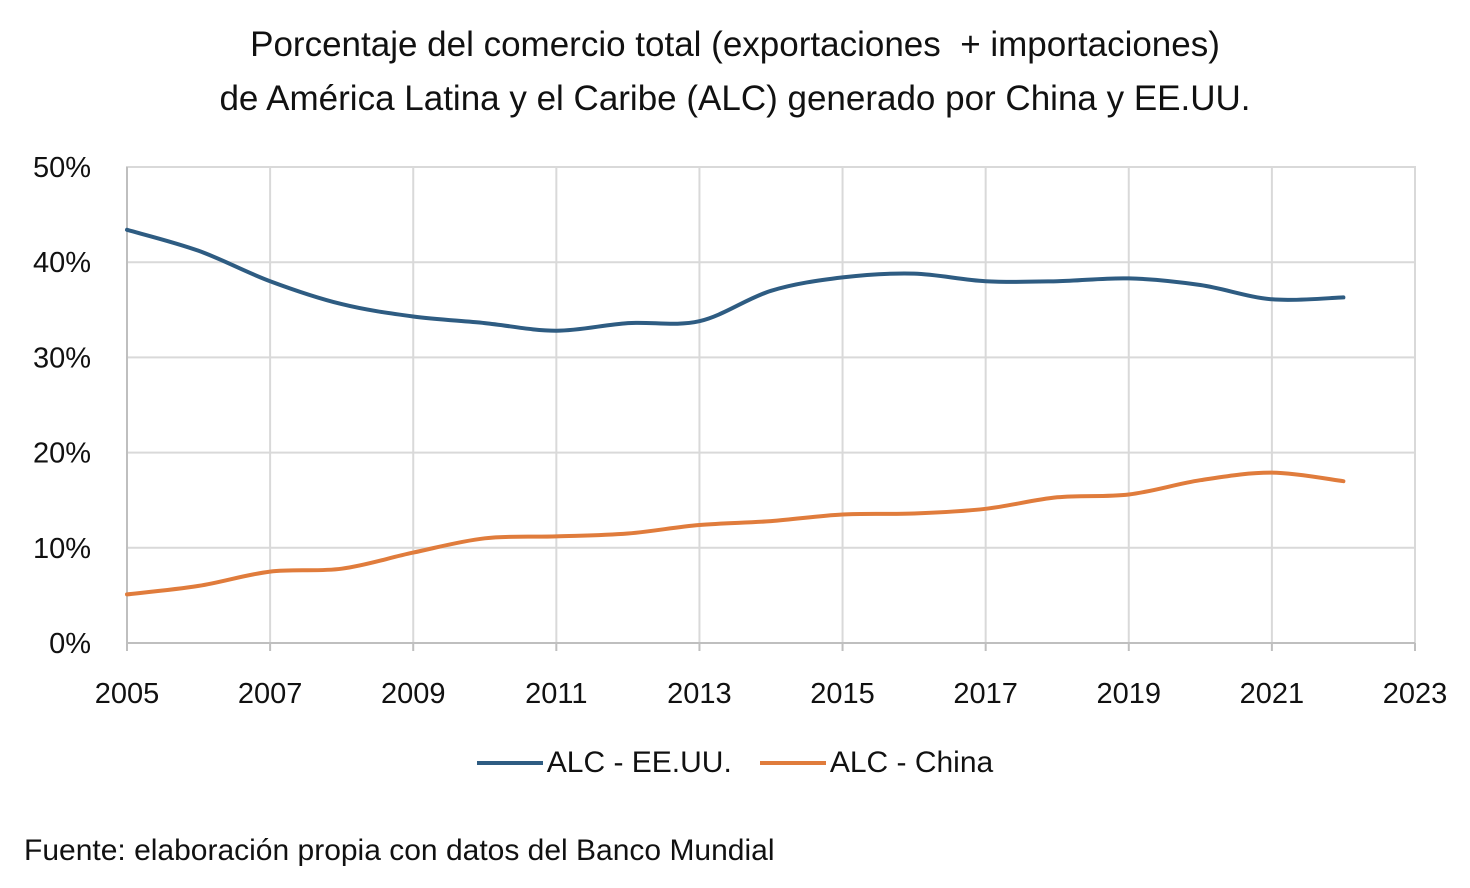  Describe the element at coordinates (509, 763) in the screenshot. I see `legend-swatch-us` at that location.